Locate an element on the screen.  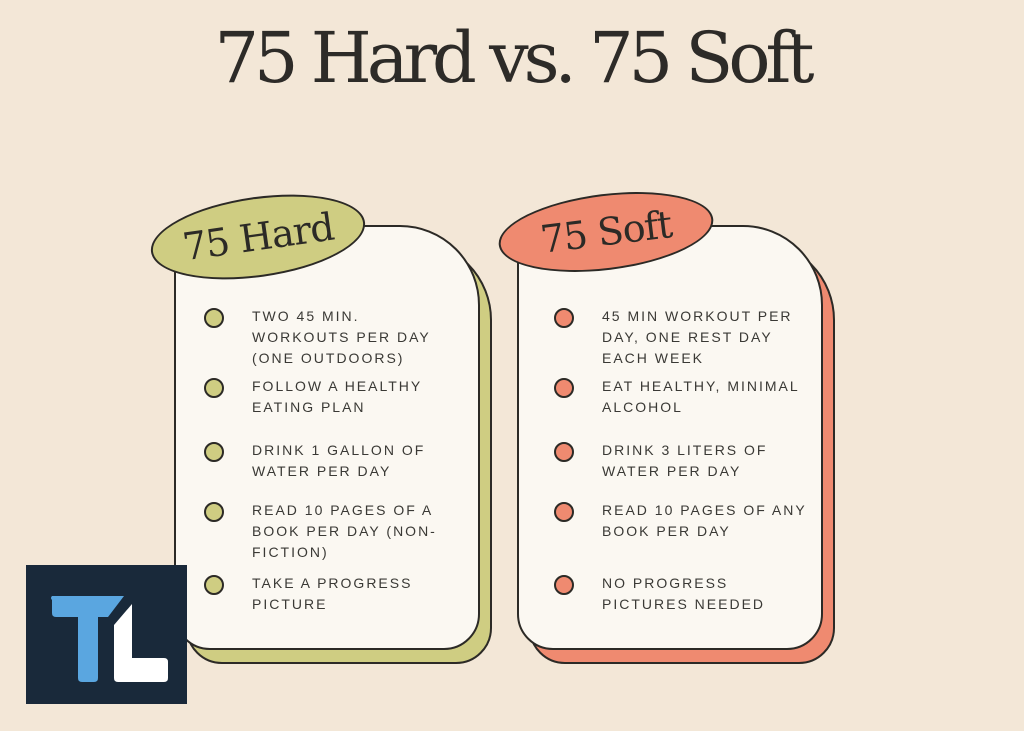
tl-logo is located at coordinates (106, 634).